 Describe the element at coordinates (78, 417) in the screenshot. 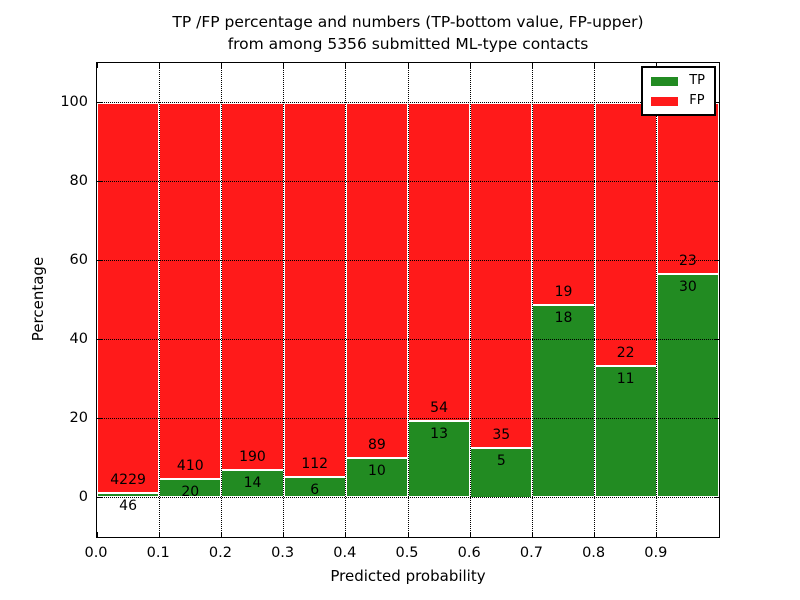

I see `y-tick-label: 20` at that location.